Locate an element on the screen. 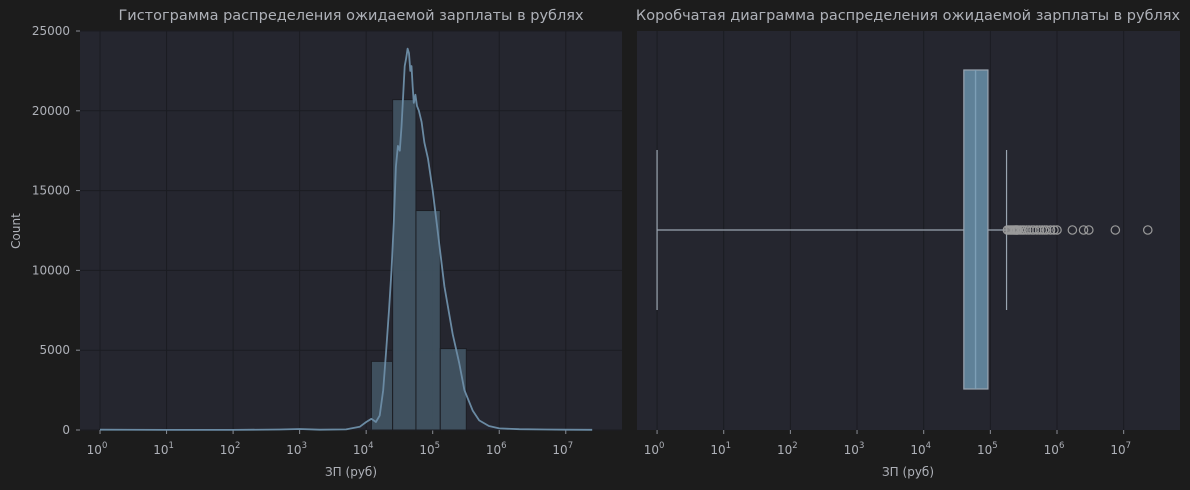  histogram-x-axis-label: ЗП (руб) is located at coordinates (351, 472).